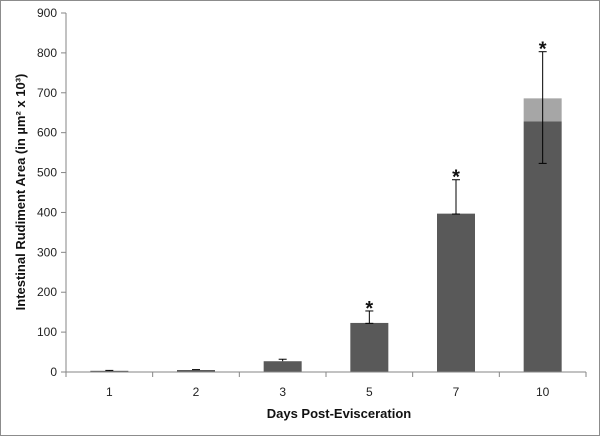 The image size is (600, 436). Describe the element at coordinates (47, 173) in the screenshot. I see `y-tick-label: 500` at that location.